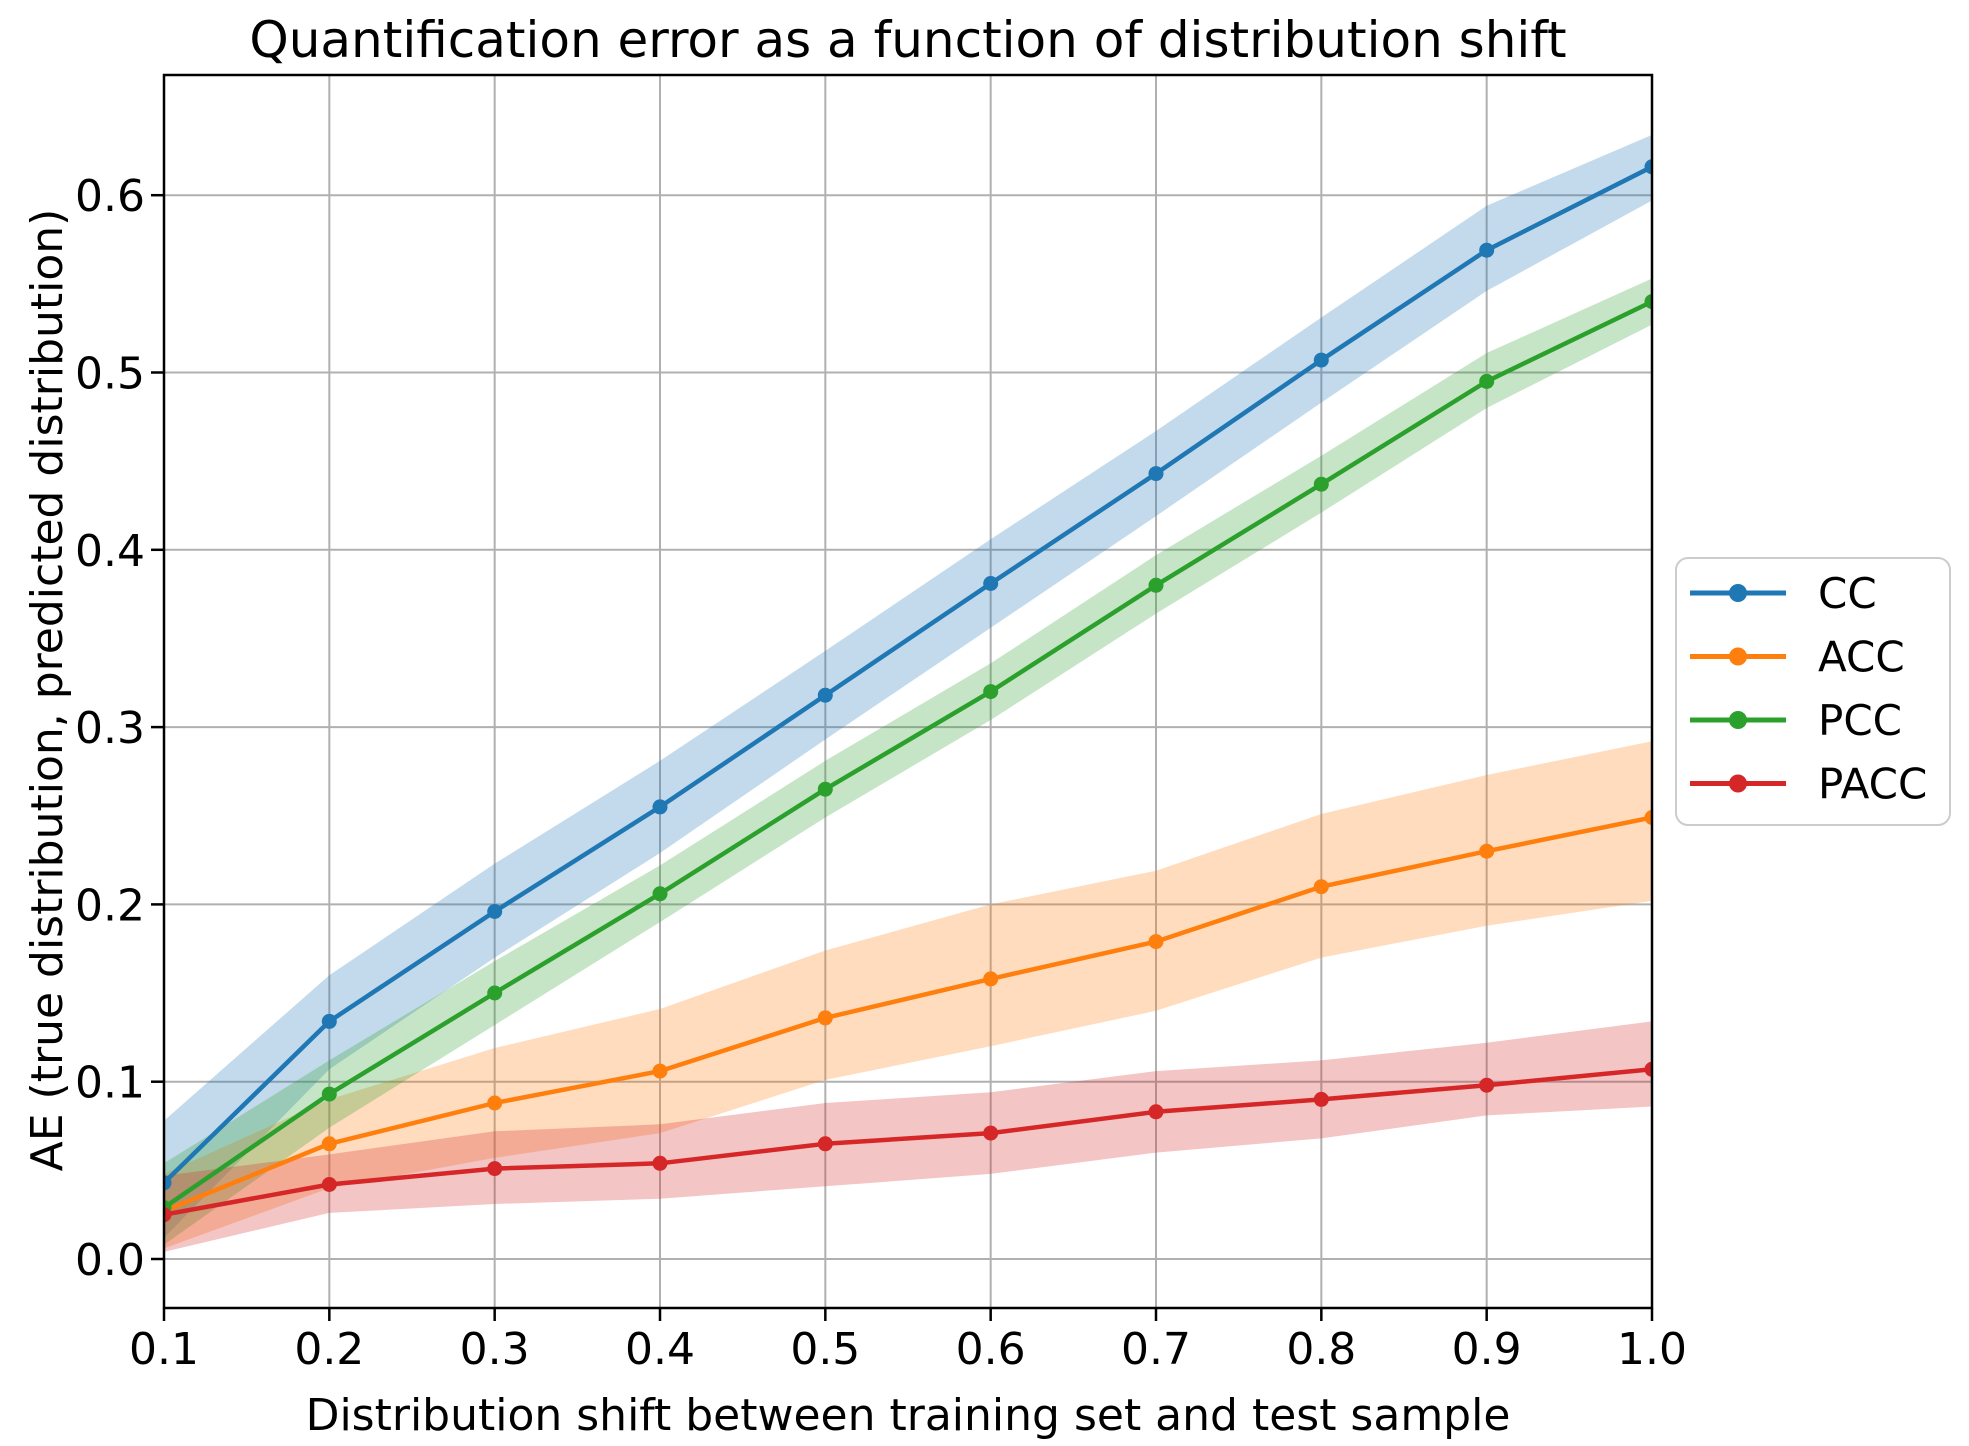 The height and width of the screenshot is (1446, 1969). I want to click on x-tick-label: 0.2, so click(329, 1349).